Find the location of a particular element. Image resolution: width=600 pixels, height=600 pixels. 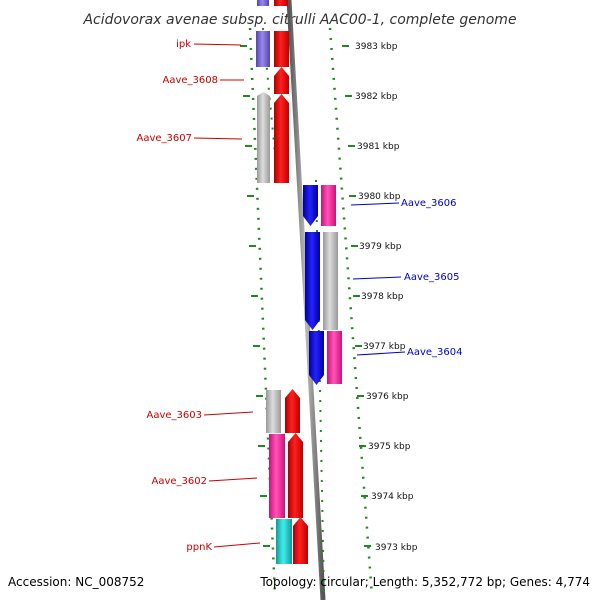

leader-ipk is located at coordinates (217, 44).